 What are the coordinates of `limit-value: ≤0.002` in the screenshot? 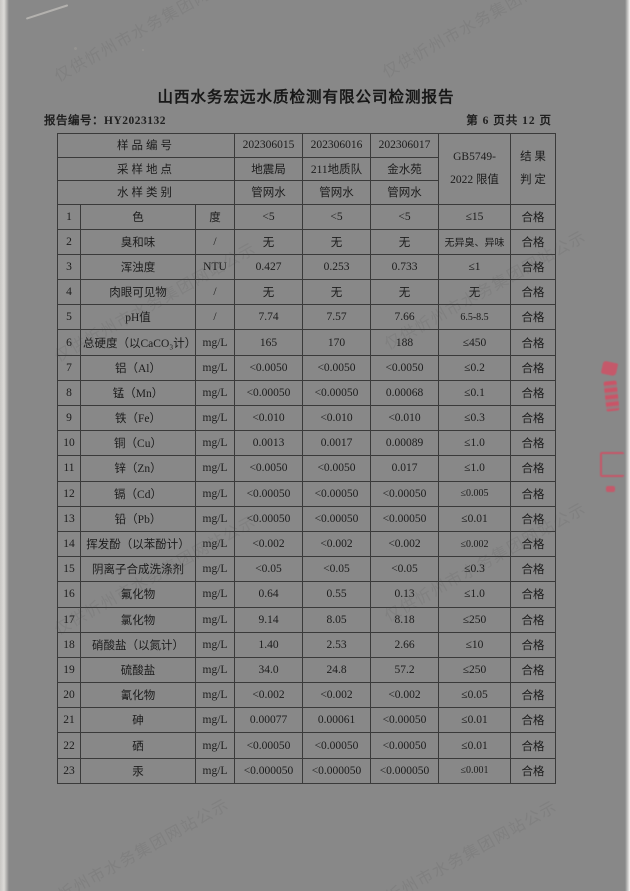 It's located at (474, 544).